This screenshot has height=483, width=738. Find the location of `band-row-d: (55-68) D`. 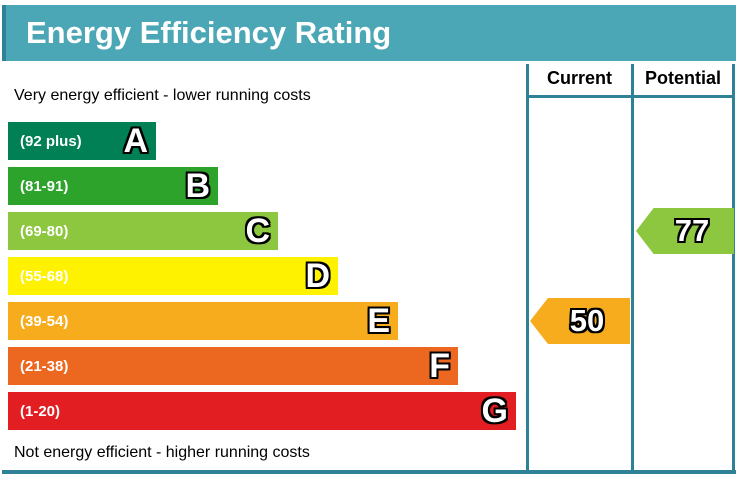

band-row-d: (55-68) D is located at coordinates (173, 276).